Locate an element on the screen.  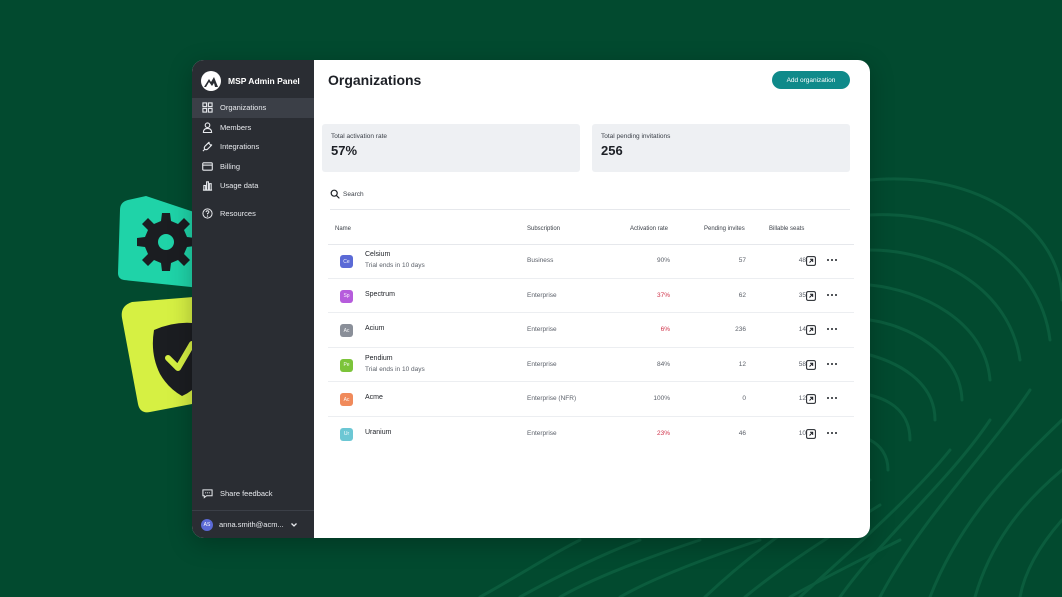
search-icon is located at coordinates (335, 194).